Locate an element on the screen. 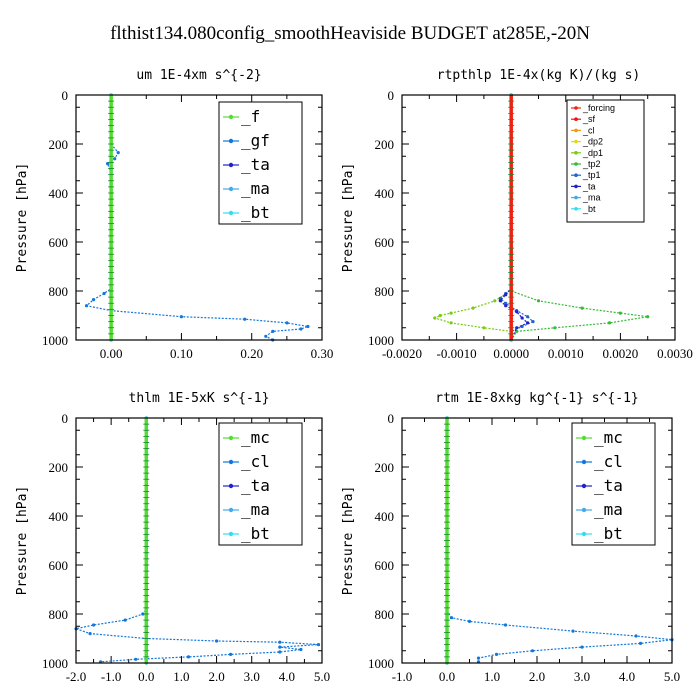 The width and height of the screenshot is (700, 700). legend-label: _bt is located at coordinates (255, 533).